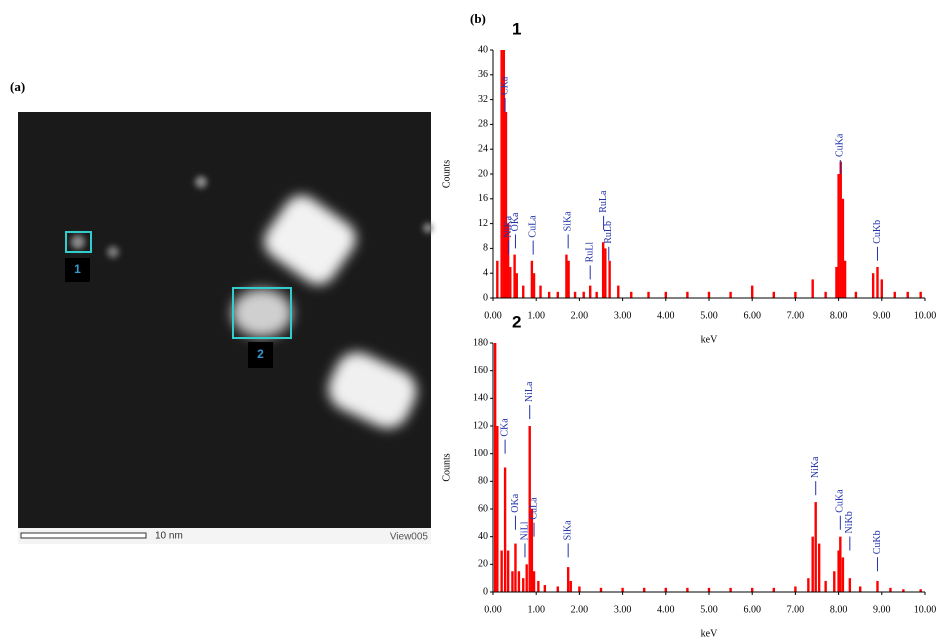 This screenshot has height=638, width=939. Describe the element at coordinates (840, 501) in the screenshot. I see `annotation: CuKa` at that location.